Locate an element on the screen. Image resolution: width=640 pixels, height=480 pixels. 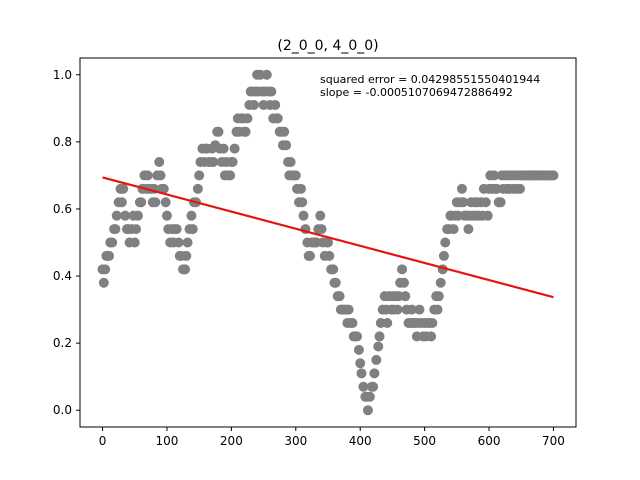
x-tick-label: 400 is located at coordinates (360, 441).